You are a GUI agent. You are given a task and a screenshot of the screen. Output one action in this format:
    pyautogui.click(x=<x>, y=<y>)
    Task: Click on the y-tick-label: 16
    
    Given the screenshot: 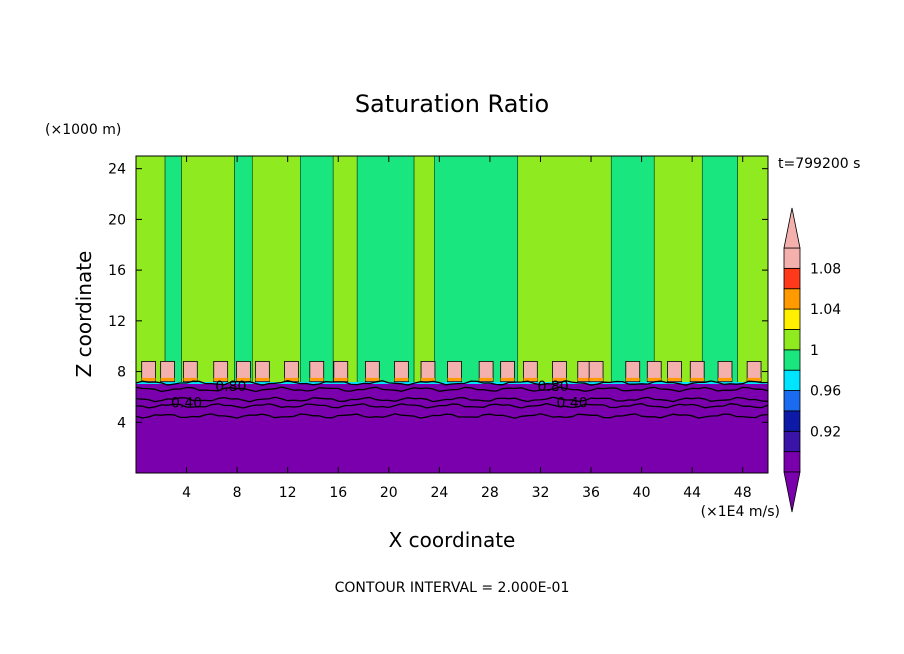 What is the action you would take?
    pyautogui.click(x=117, y=271)
    